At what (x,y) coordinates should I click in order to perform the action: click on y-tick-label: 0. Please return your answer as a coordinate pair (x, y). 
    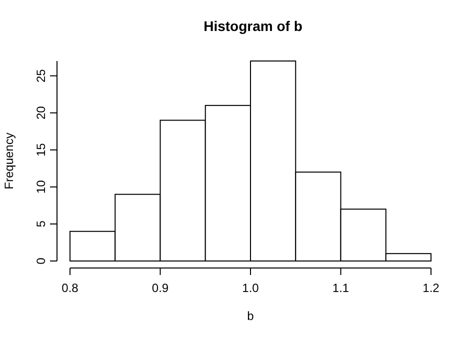
    Looking at the image, I should click on (41, 260).